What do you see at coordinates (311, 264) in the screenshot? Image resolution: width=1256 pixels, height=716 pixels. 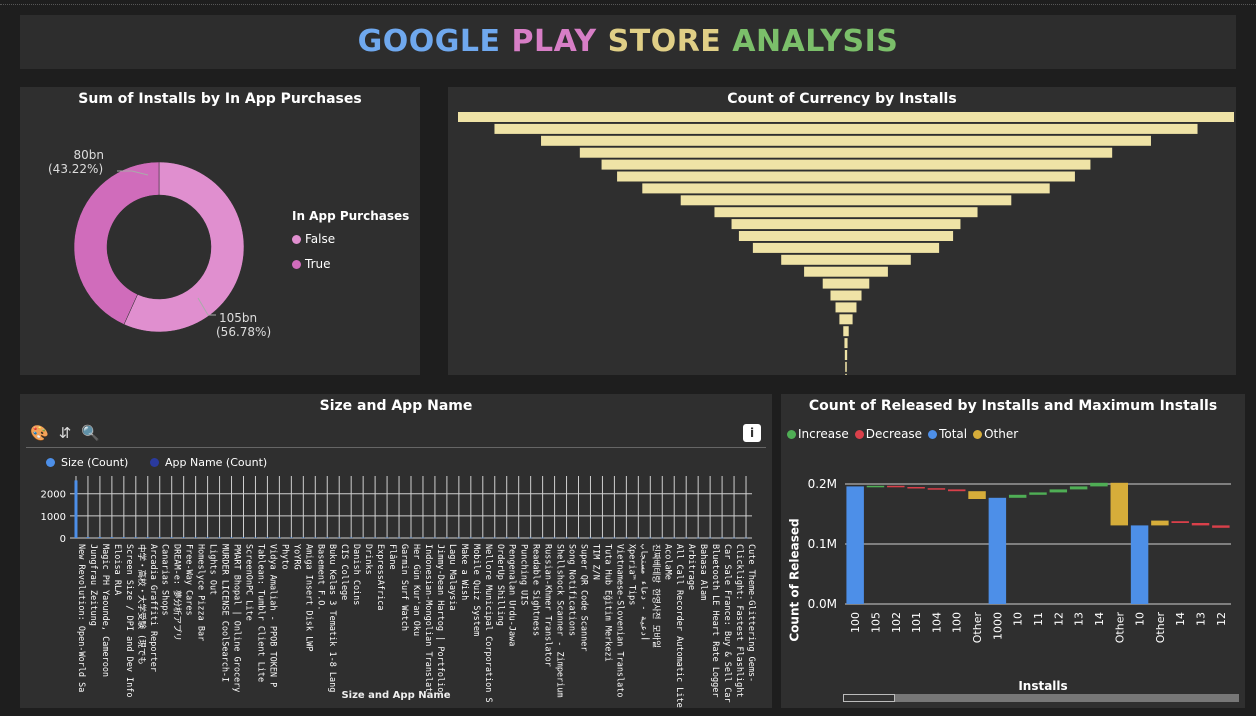 I see `legend-item-true: True` at bounding box center [311, 264].